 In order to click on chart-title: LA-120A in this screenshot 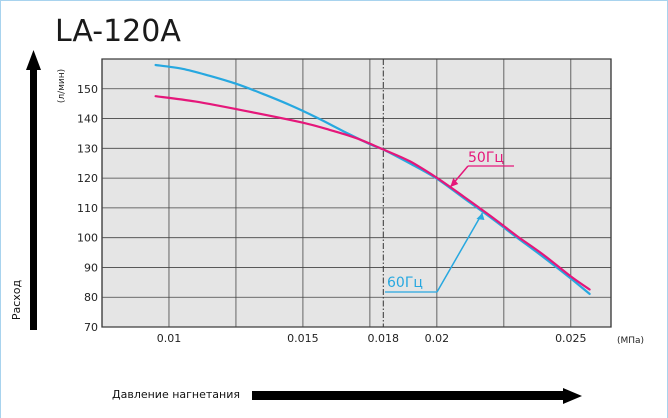, I will do `click(118, 31)`.